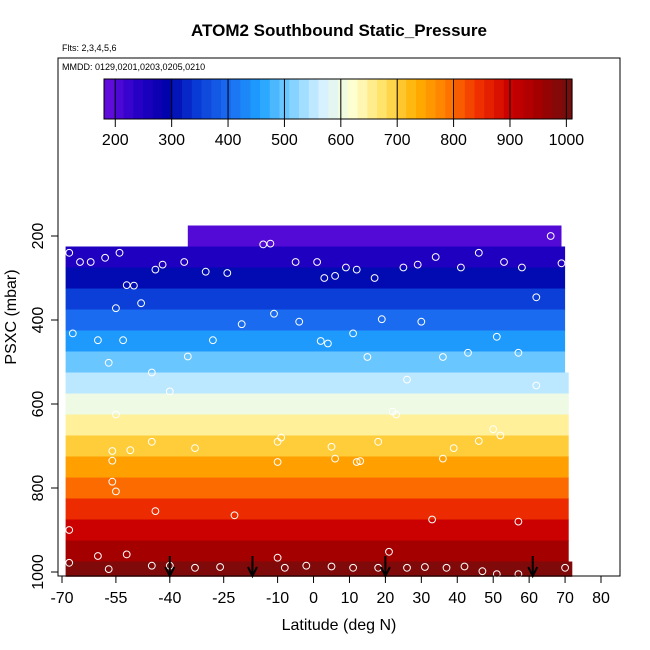 The height and width of the screenshot is (650, 650). I want to click on colorbar-frame, so click(338, 99).